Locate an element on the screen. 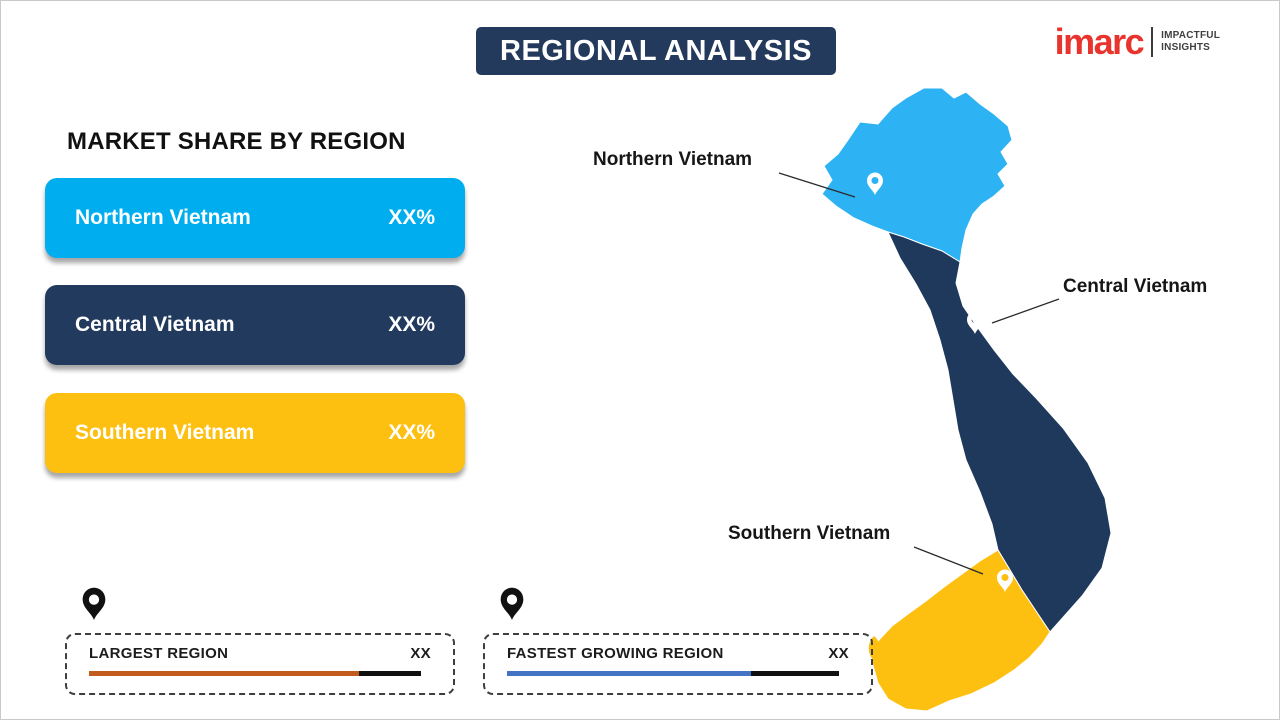 Image resolution: width=1280 pixels, height=720 pixels. largest-region-bar is located at coordinates (255, 673).